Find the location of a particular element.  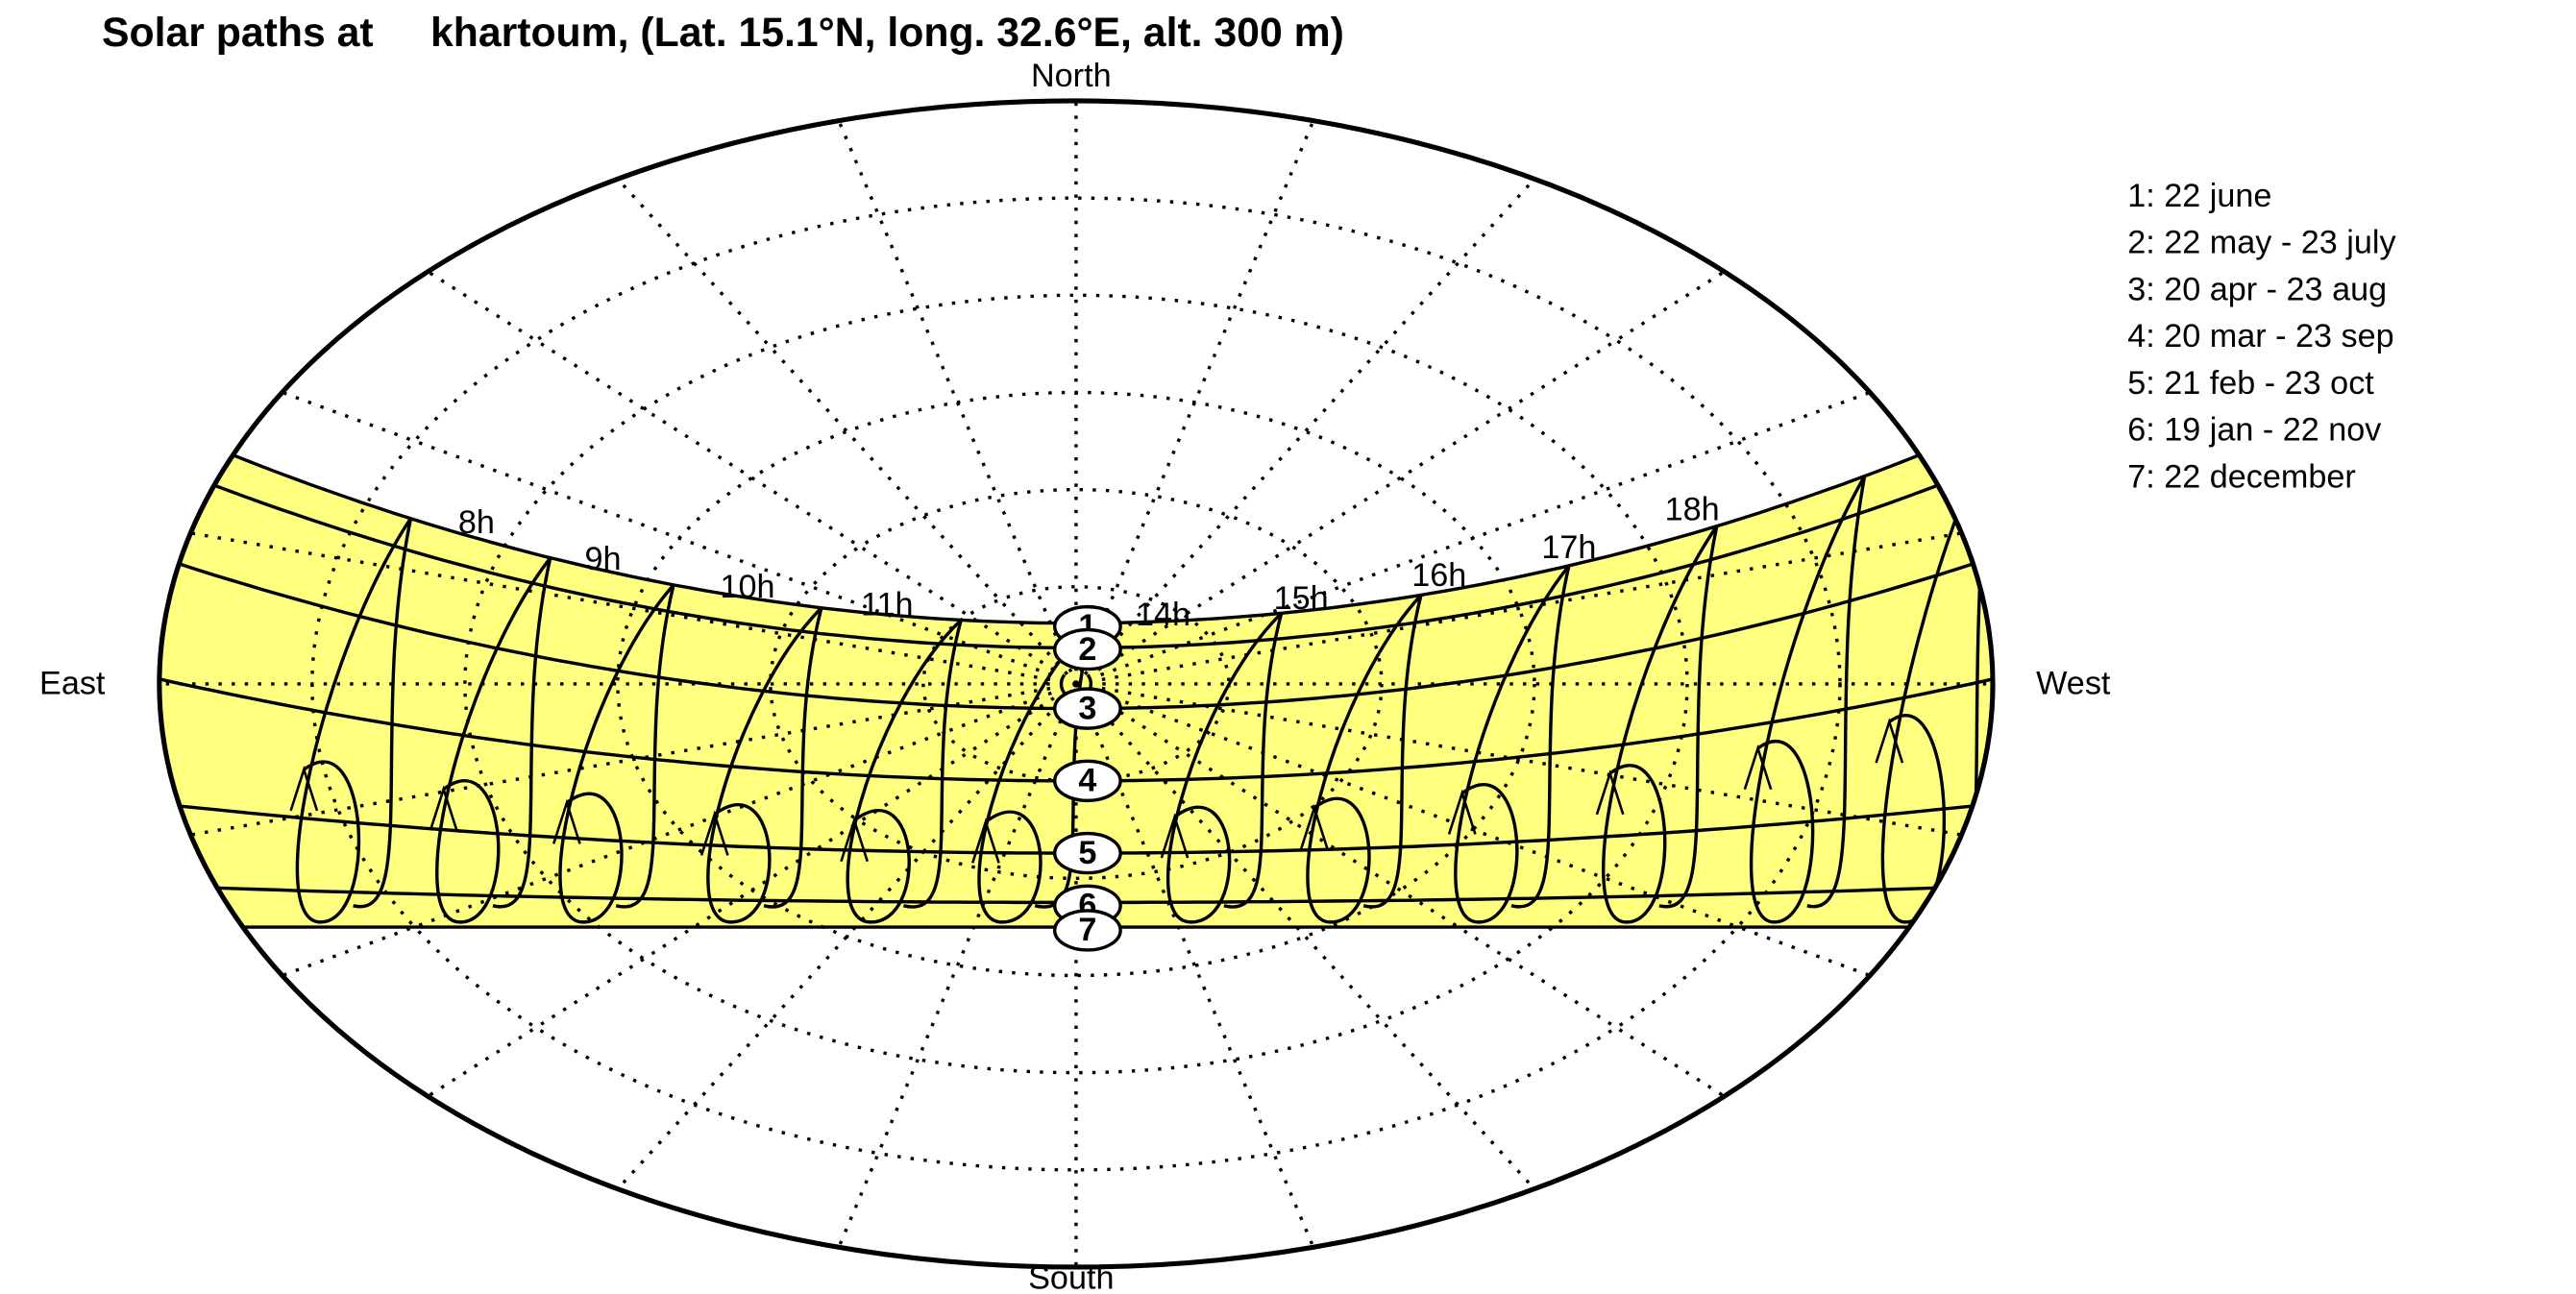

legend-entry: 5: 21 feb - 23 oct is located at coordinates (2250, 383).